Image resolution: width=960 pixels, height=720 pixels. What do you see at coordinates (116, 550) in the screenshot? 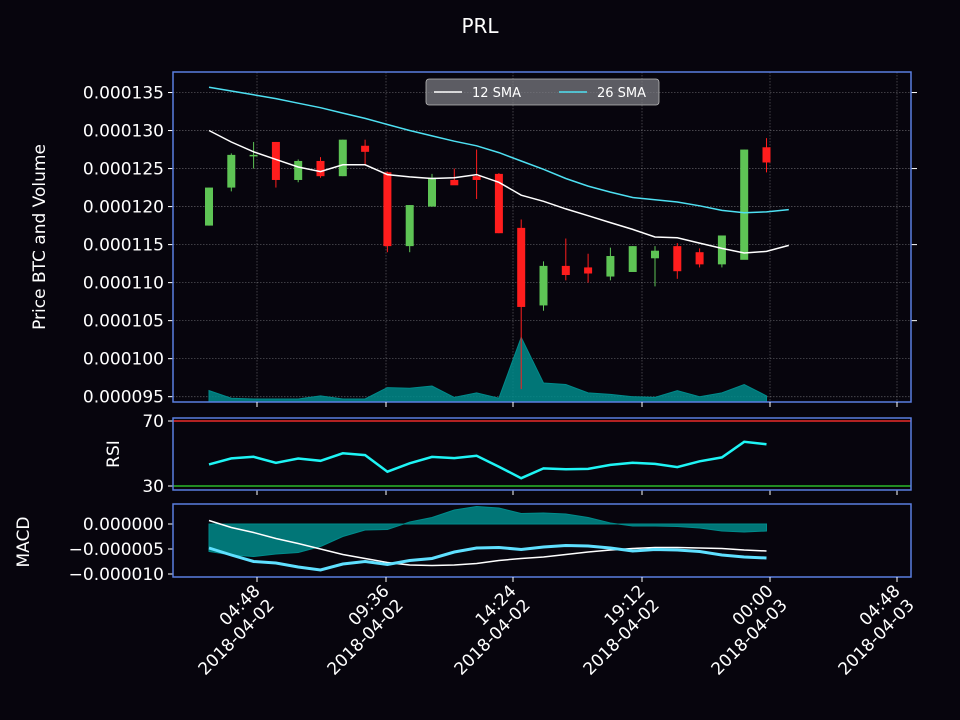
I see `macd-y-tick-label: −0.000005` at bounding box center [116, 550].